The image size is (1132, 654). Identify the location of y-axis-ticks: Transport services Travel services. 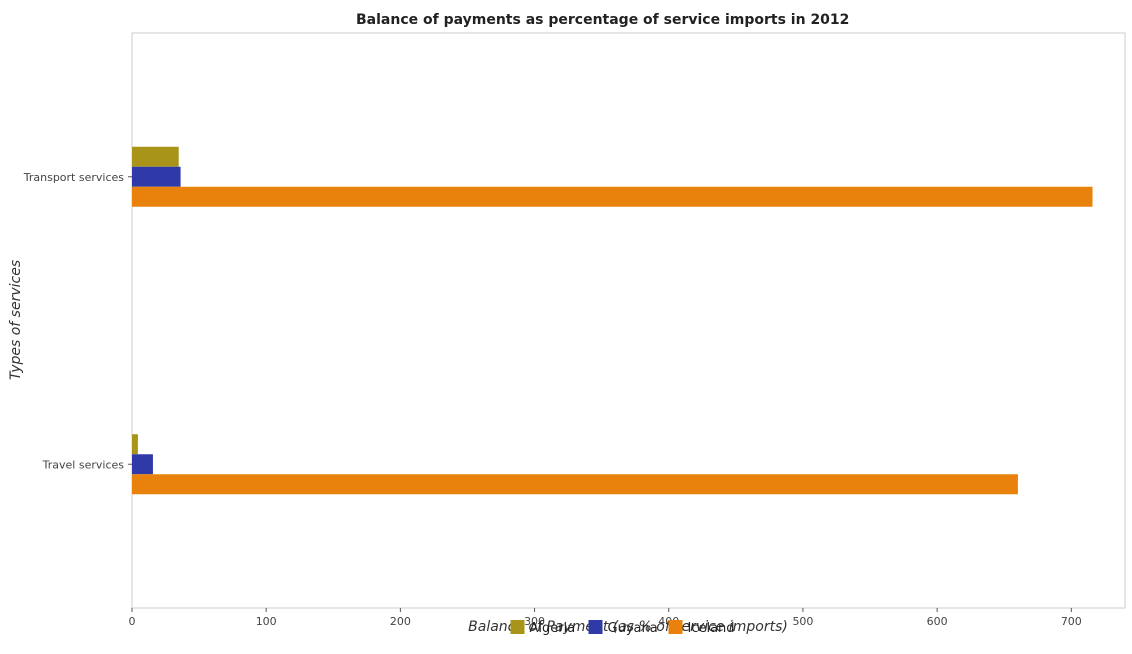
(77, 321).